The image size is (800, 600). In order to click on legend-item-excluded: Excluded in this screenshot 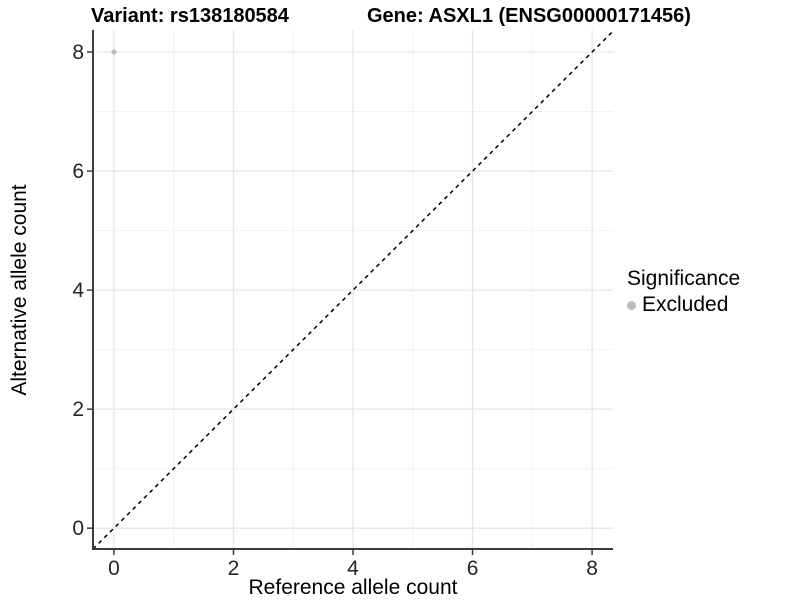, I will do `click(683, 305)`.